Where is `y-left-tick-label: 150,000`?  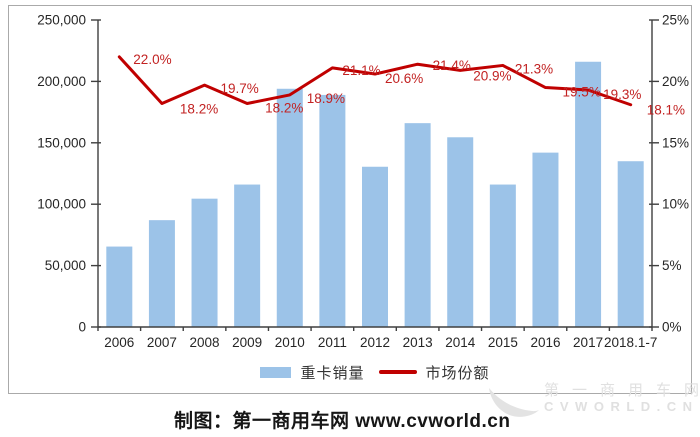 y-left-tick-label: 150,000 is located at coordinates (61, 142).